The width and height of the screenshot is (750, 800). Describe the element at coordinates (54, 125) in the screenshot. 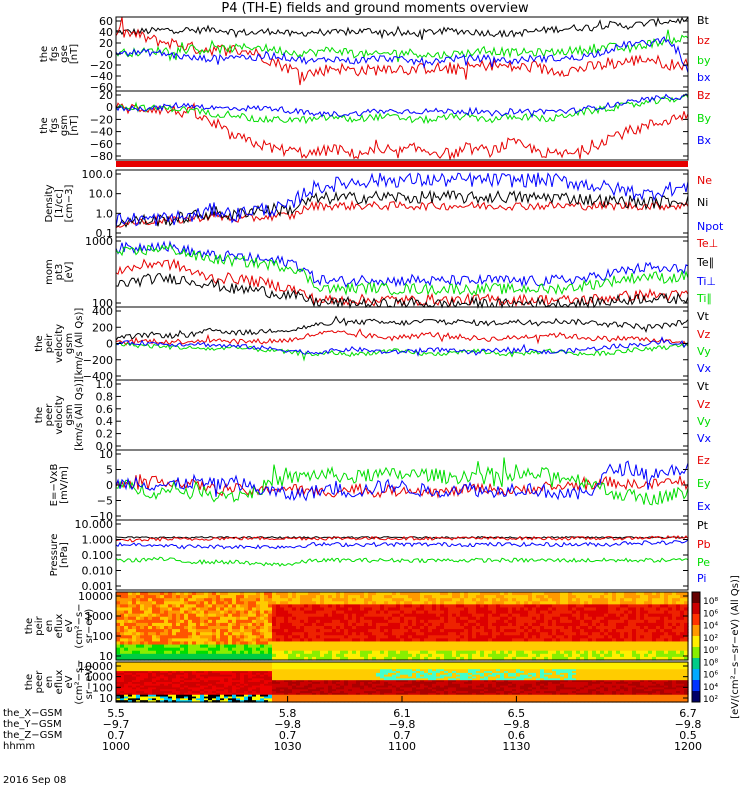

I see `ylabel-fgs-gsm-1: fgs` at that location.